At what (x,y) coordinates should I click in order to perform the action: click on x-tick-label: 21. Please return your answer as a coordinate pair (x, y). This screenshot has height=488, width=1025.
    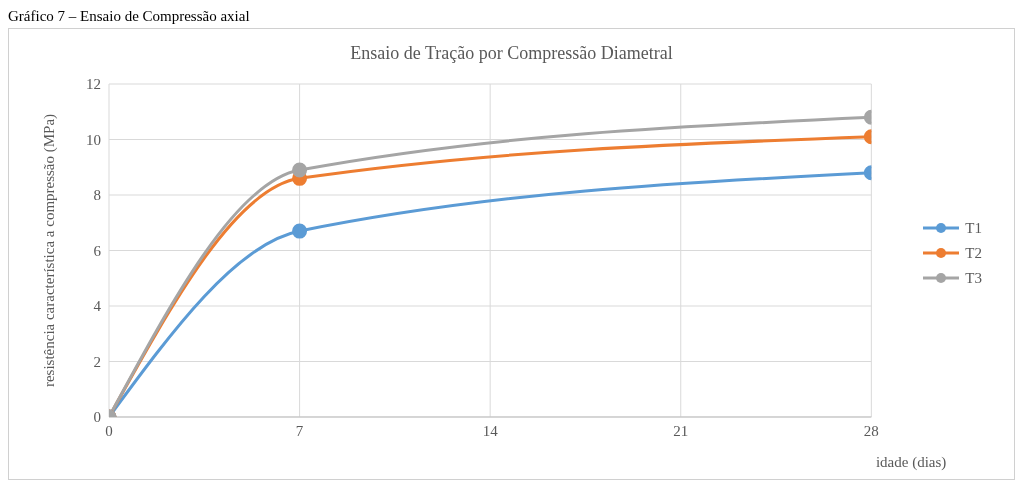
    Looking at the image, I should click on (681, 430).